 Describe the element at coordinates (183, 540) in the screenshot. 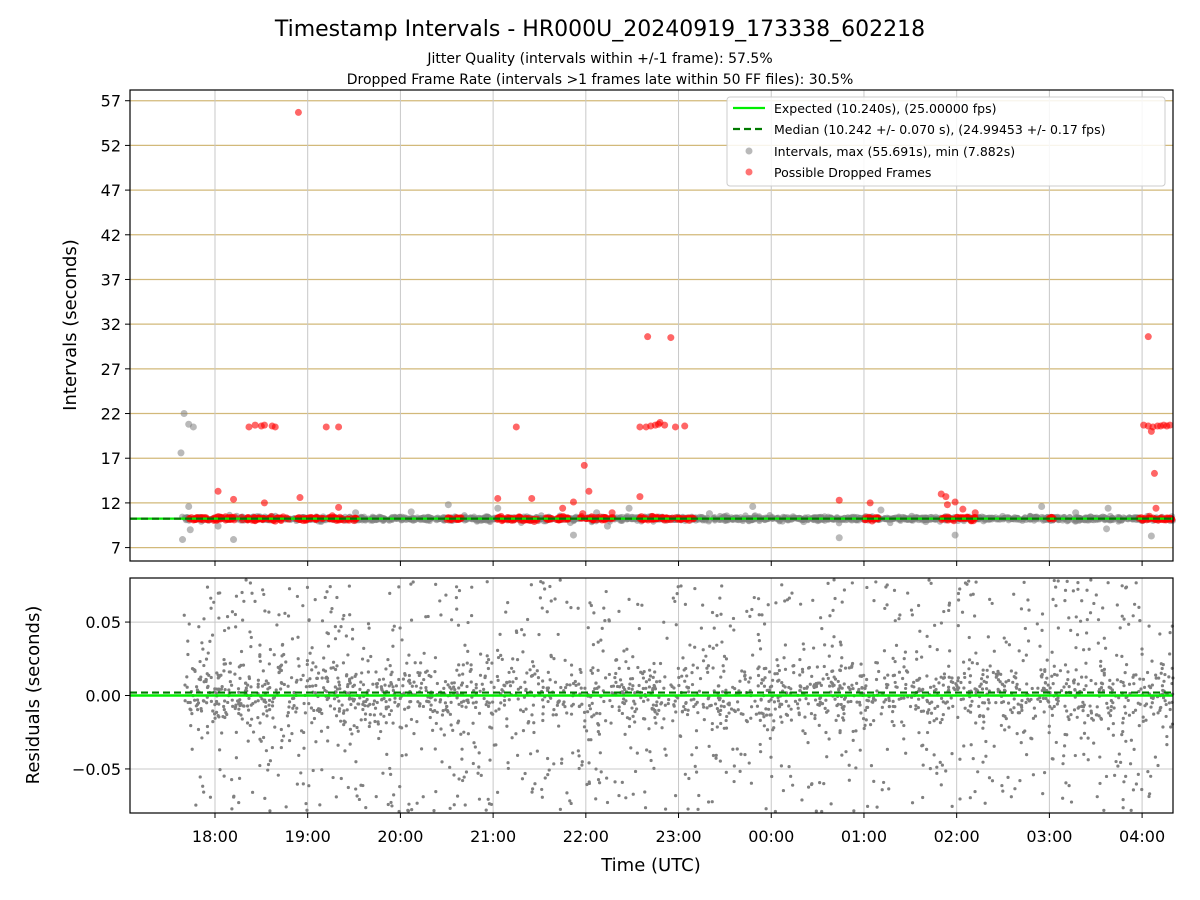

I see `interval-point` at that location.